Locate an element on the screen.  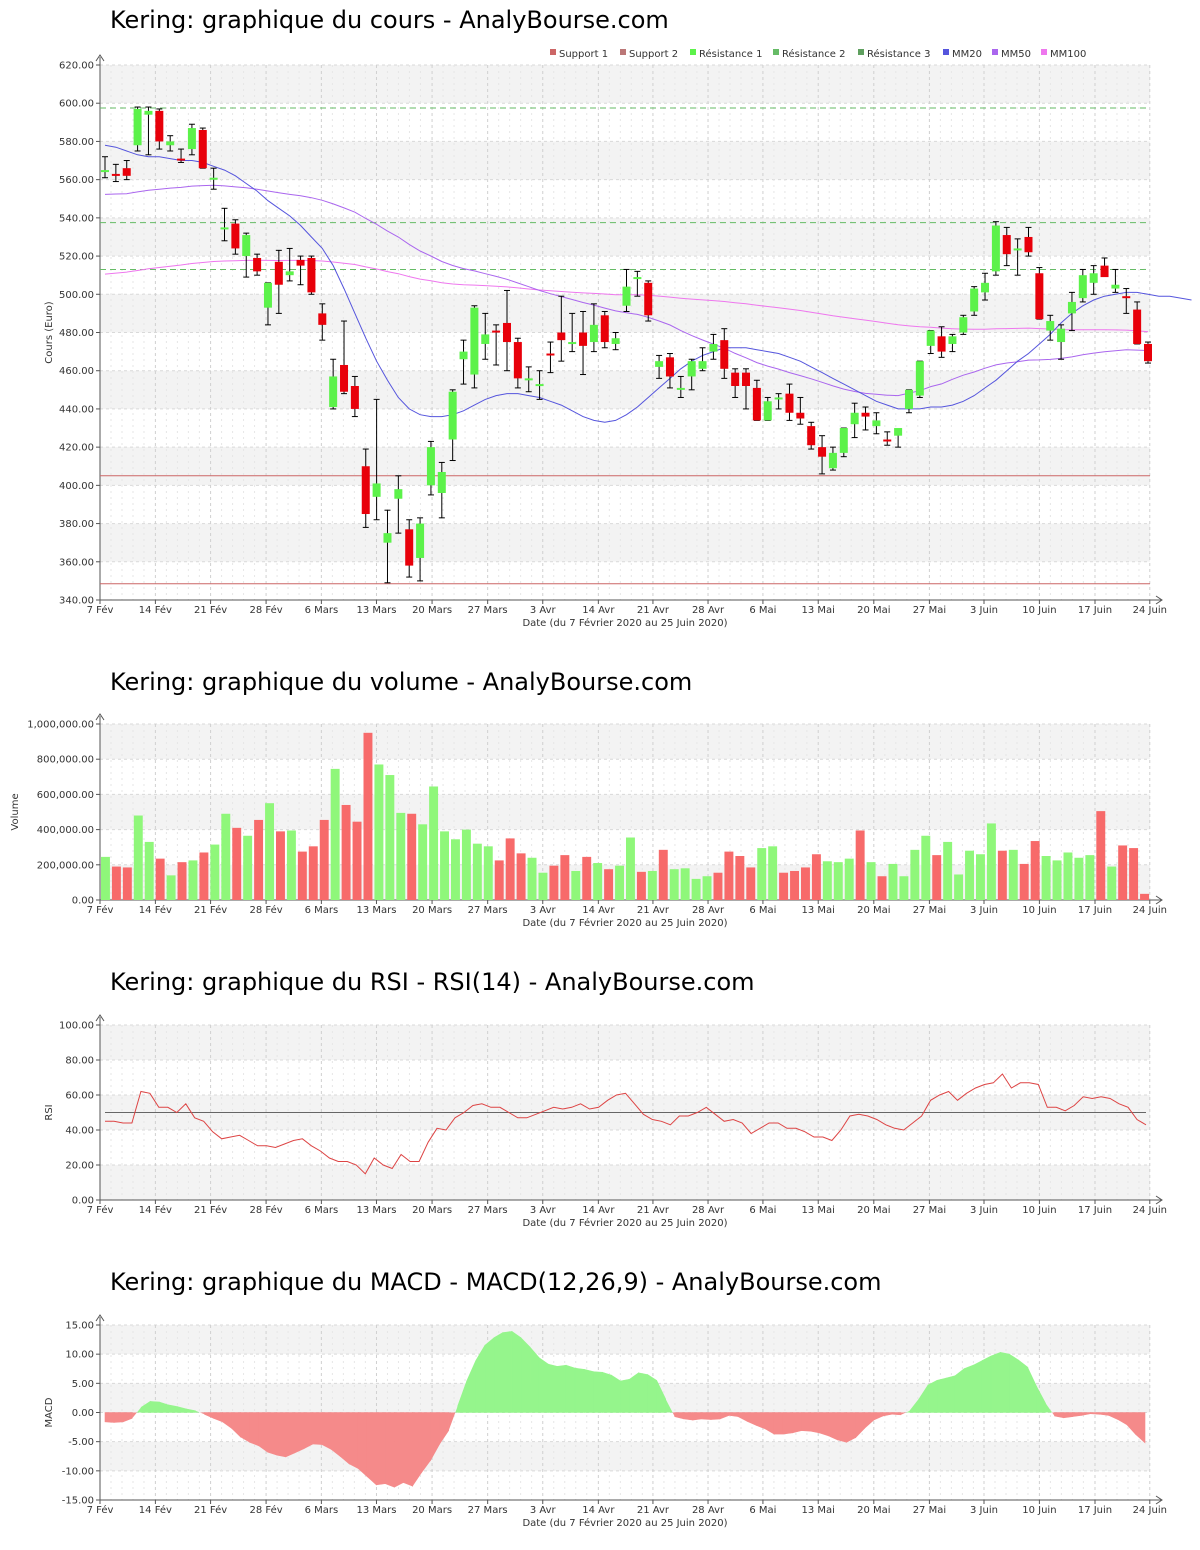
x-tick-label: 14 Fév is located at coordinates (155, 910).